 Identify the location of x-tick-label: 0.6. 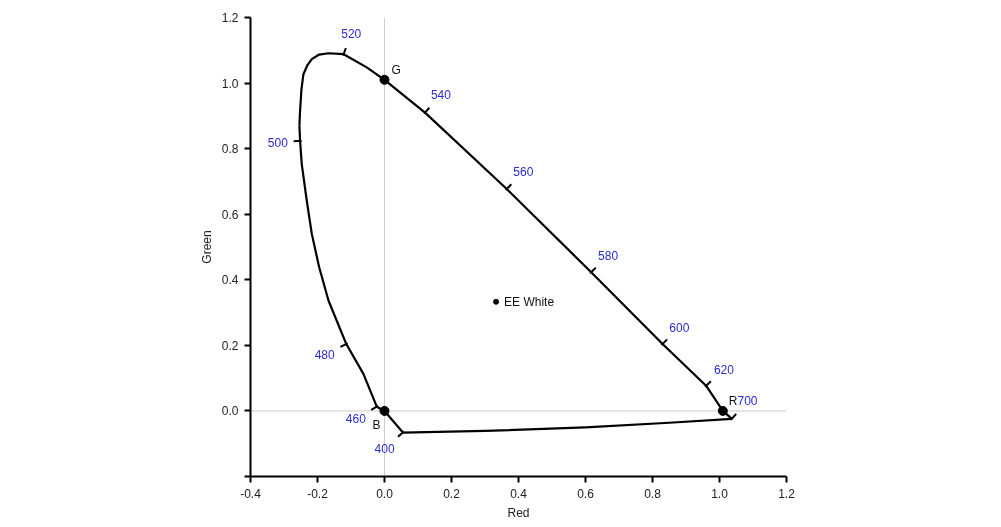
(586, 493).